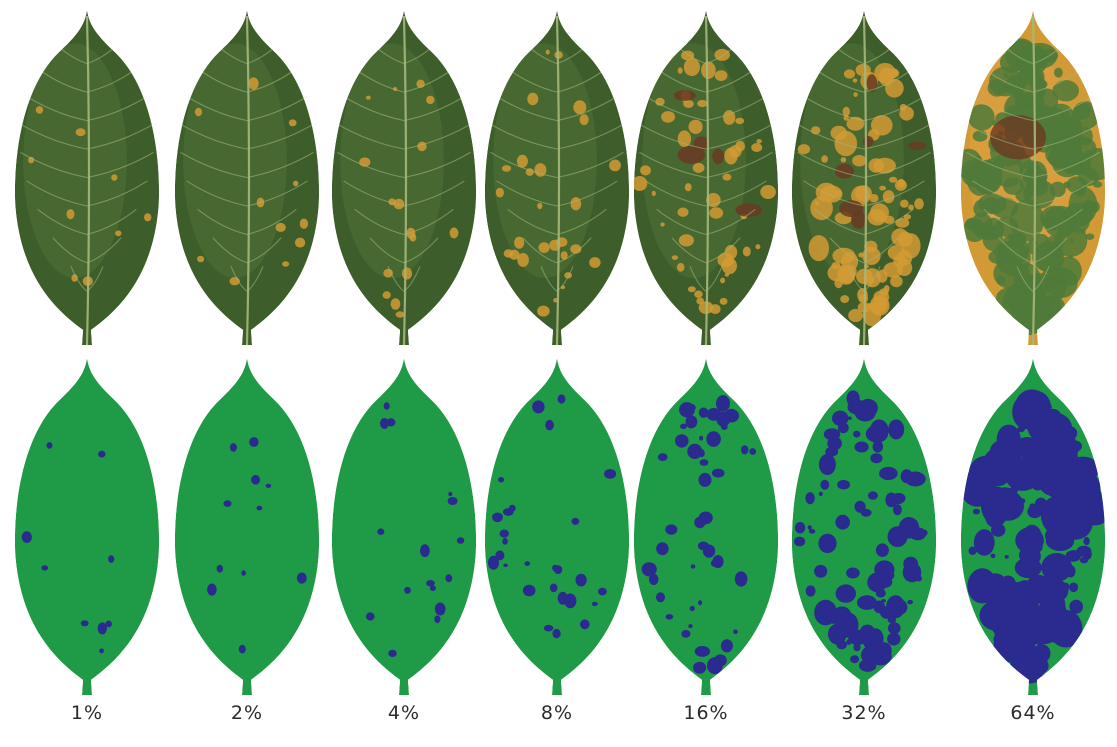 The height and width of the screenshot is (747, 1117). I want to click on severity-label-8: 8%, so click(557, 713).